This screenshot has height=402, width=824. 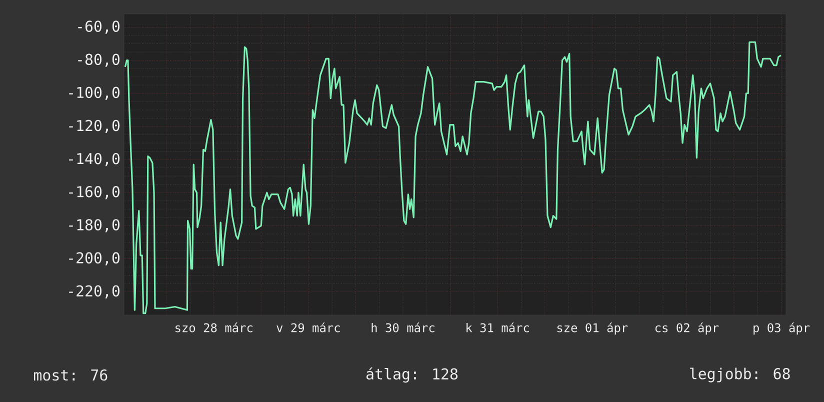 What do you see at coordinates (99, 27) in the screenshot?
I see `y-tick-label: -60,0` at bounding box center [99, 27].